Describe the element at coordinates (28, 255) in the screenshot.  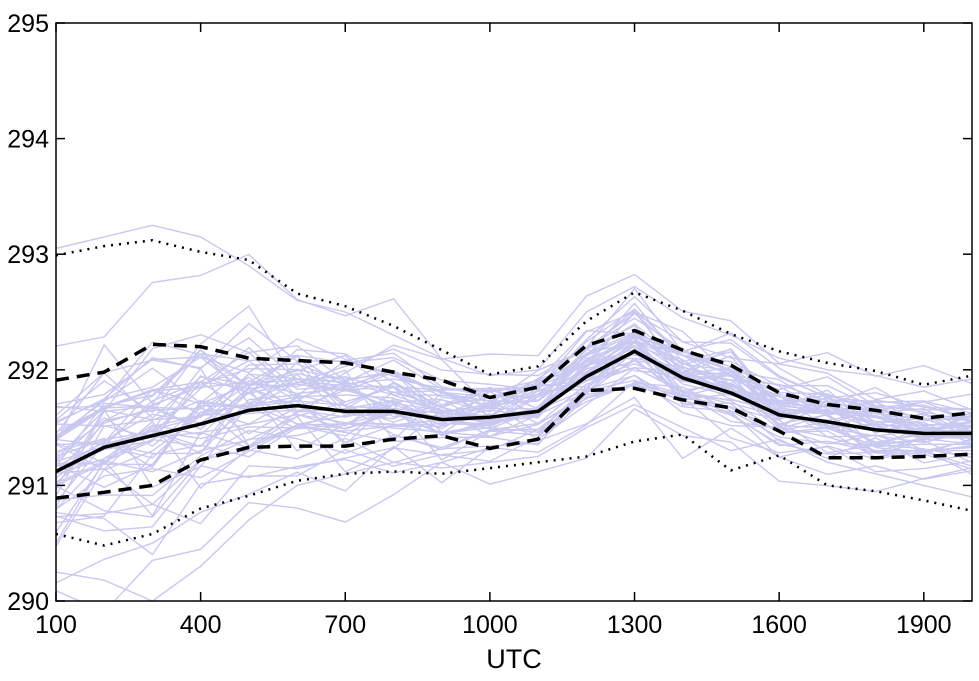
I see `y-tick-label: 293` at that location.